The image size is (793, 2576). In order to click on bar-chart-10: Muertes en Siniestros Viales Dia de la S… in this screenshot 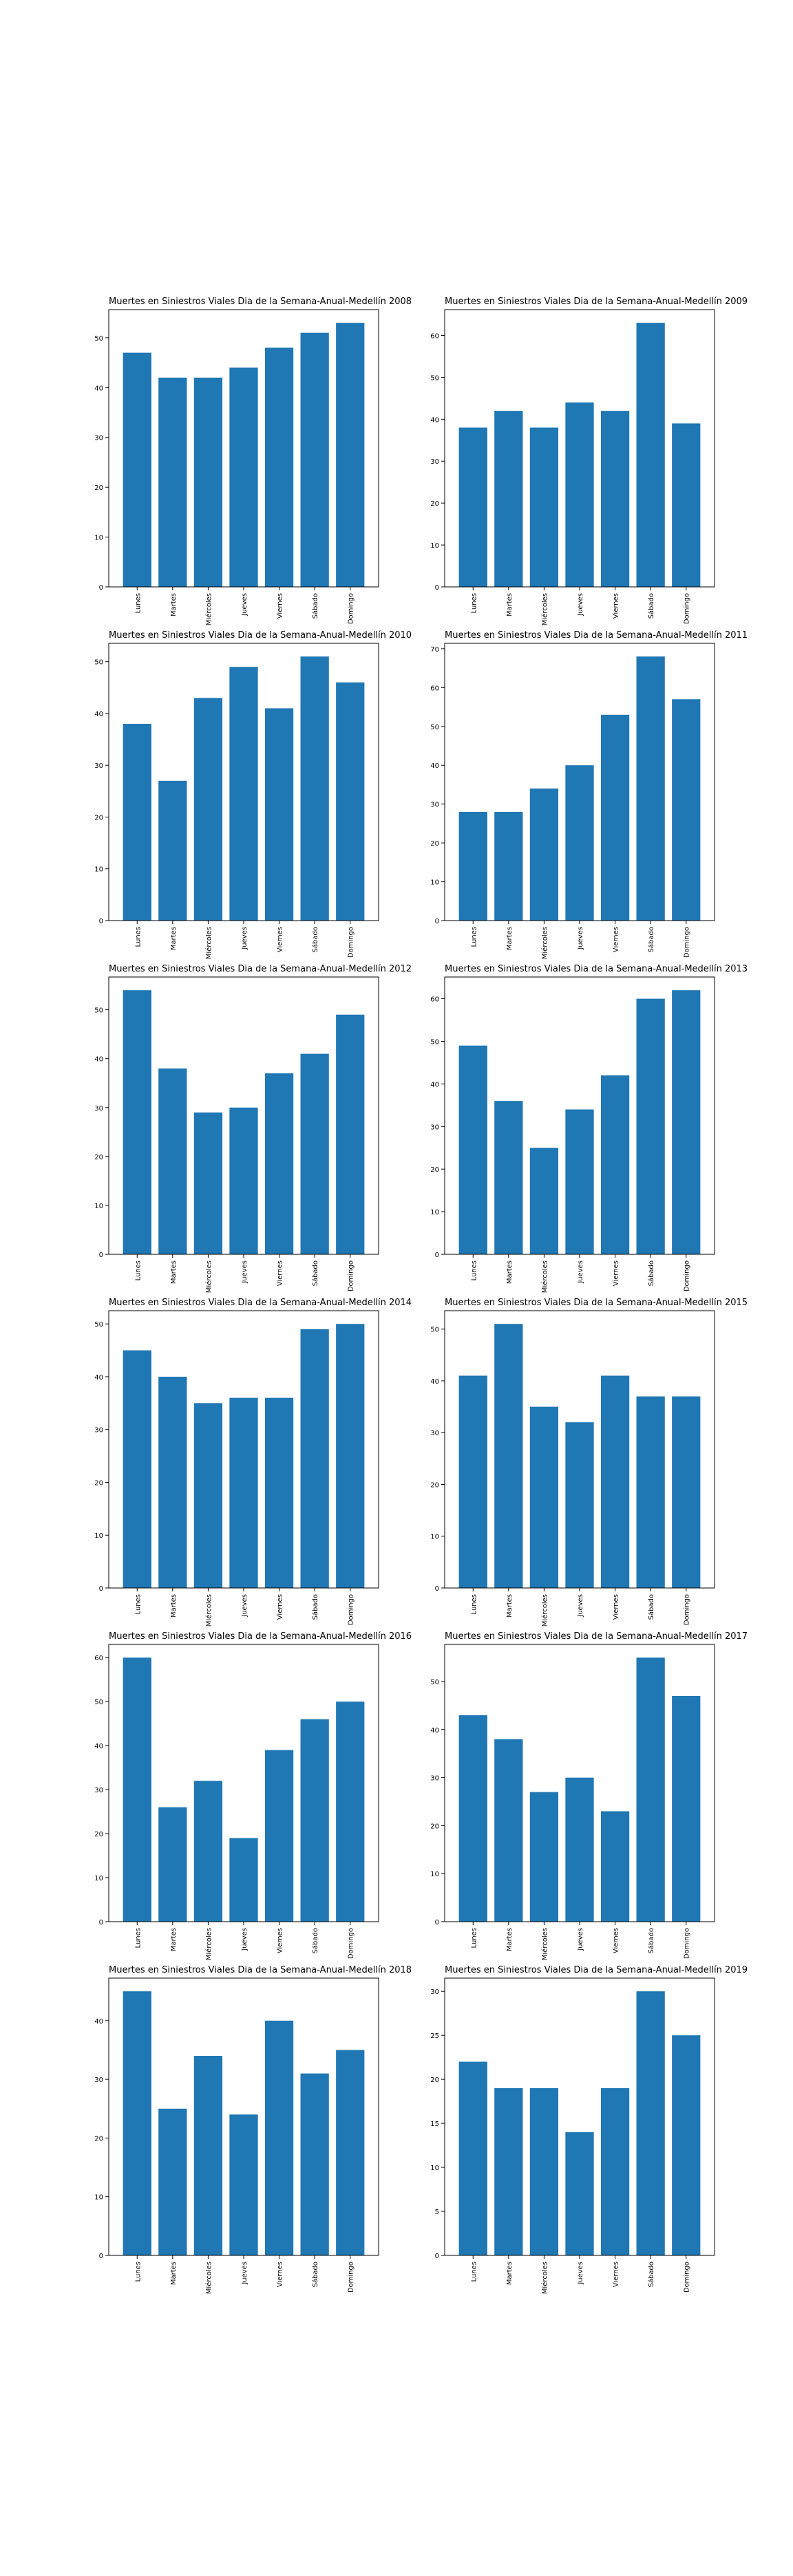, I will do `click(253, 2129)`.